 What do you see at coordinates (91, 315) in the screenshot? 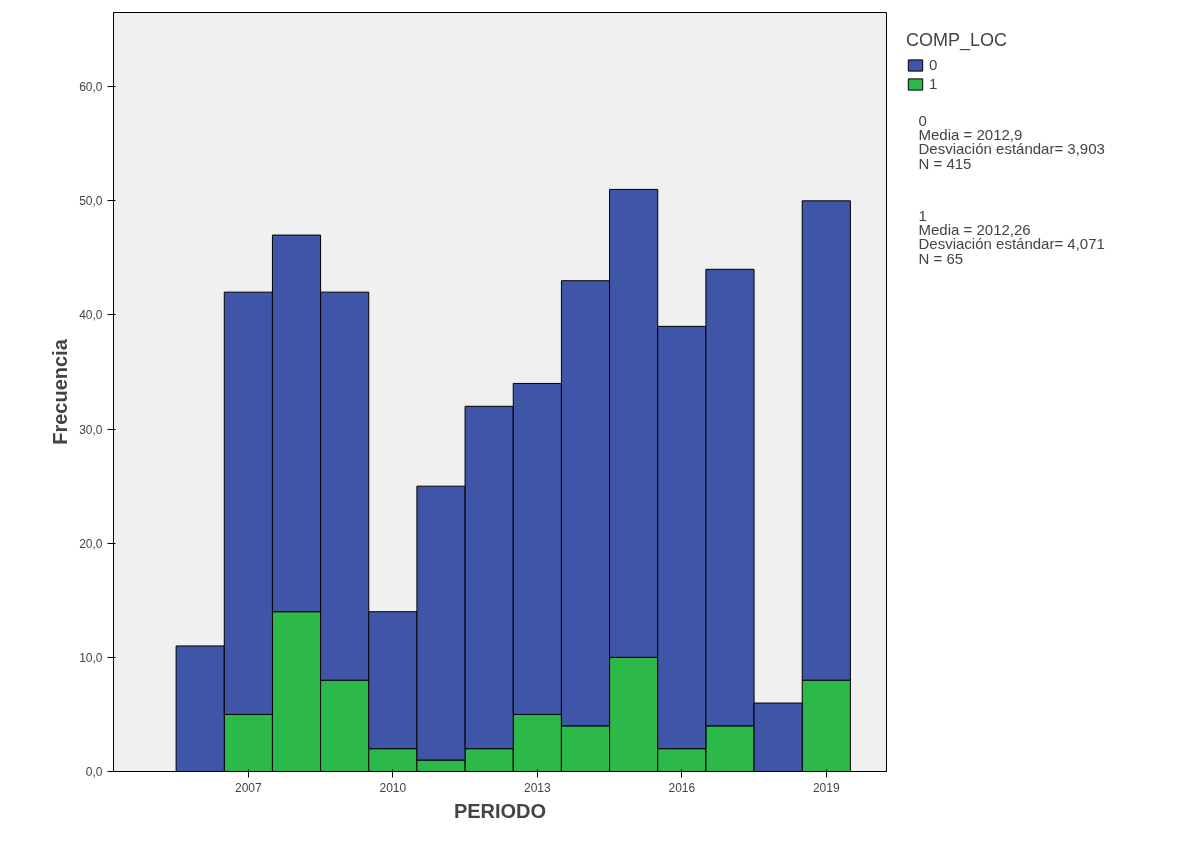
I see `y-tick-label: 40,0` at bounding box center [91, 315].